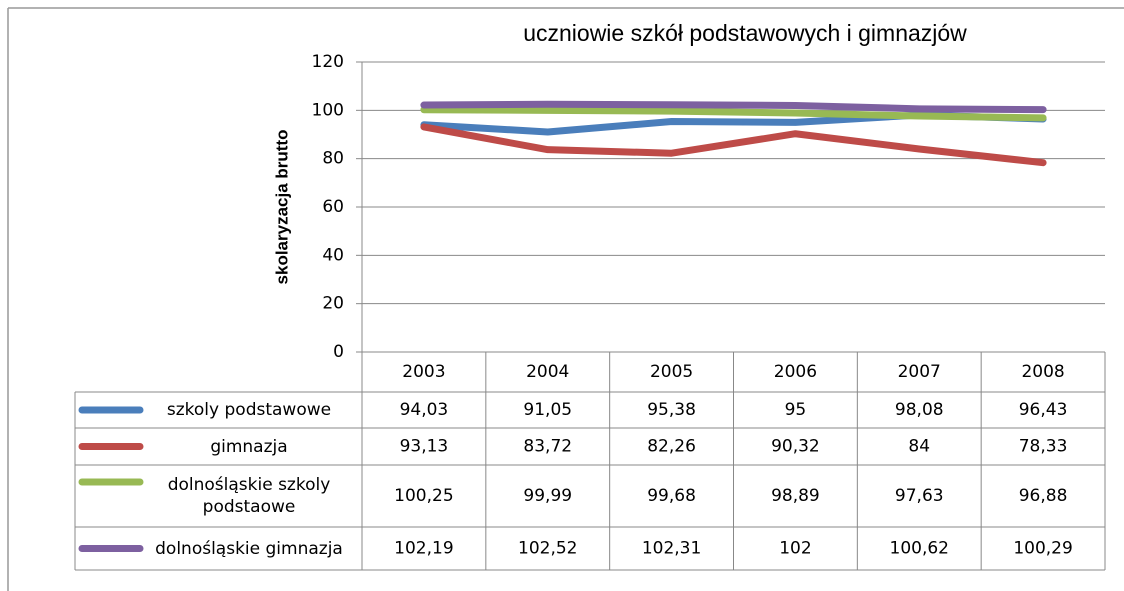 Image resolution: width=1124 pixels, height=591 pixels. Describe the element at coordinates (919, 447) in the screenshot. I see `data-cell: 84` at that location.